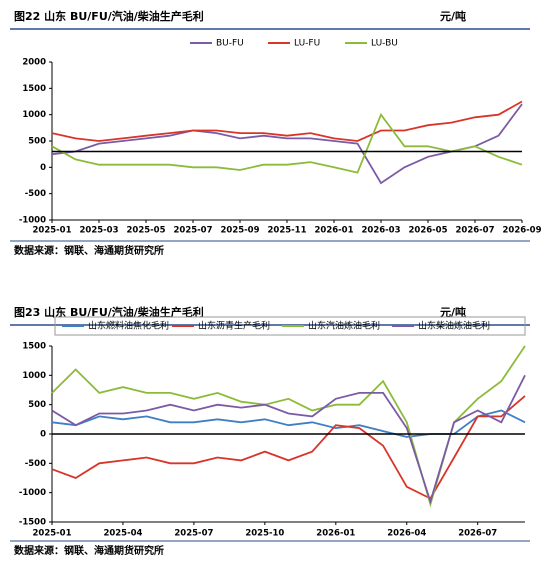 This screenshot has width=550, height=568. I want to click on y-tick-label: -1500, so click(32, 523).